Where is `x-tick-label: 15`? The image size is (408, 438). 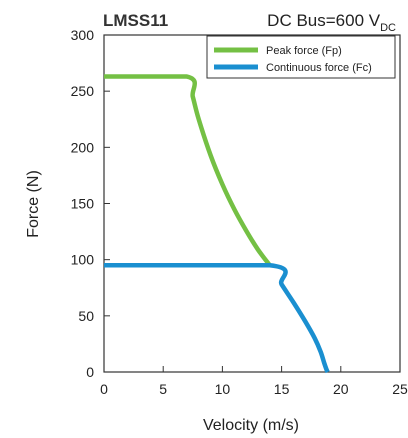
x-tick-label: 15 is located at coordinates (282, 389).